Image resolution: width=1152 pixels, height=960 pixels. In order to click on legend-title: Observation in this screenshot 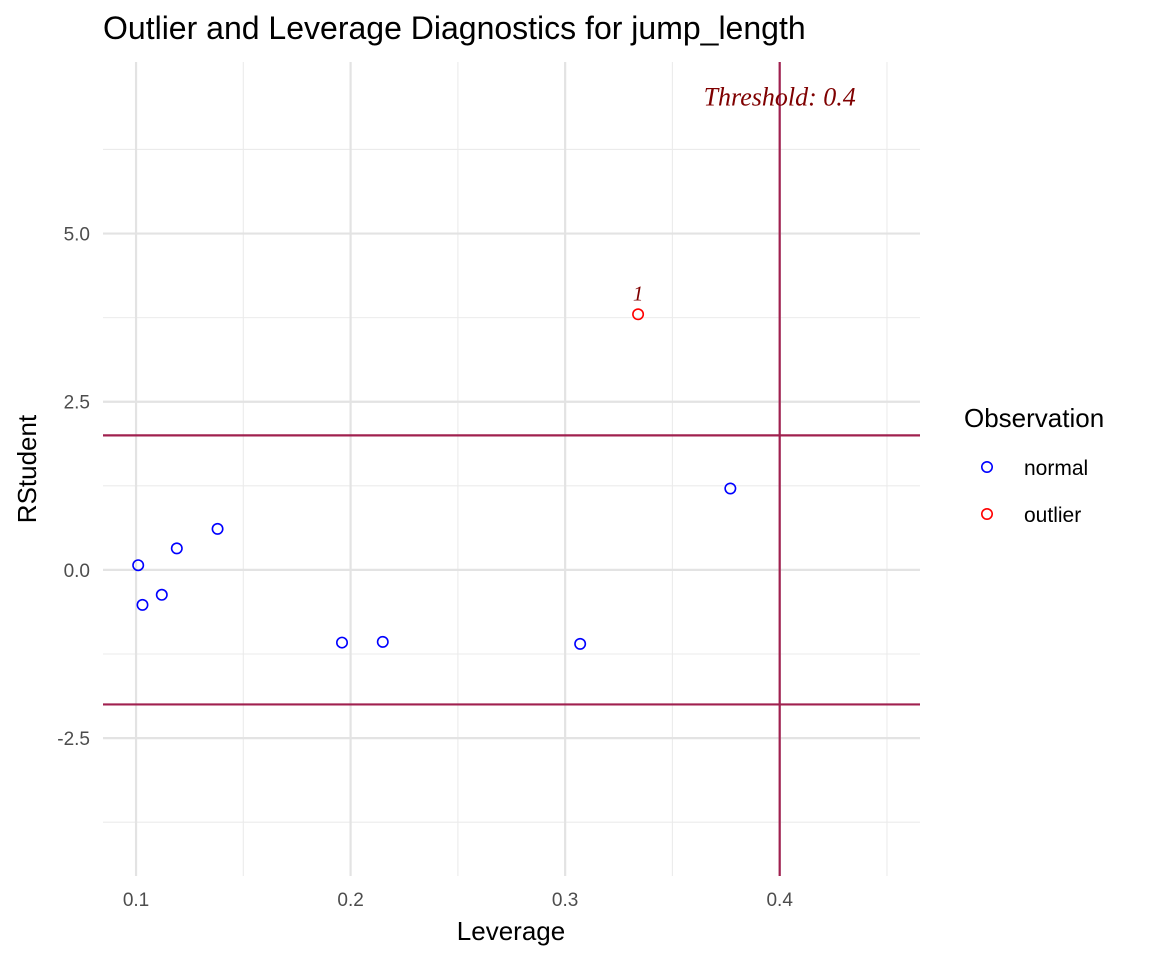, I will do `click(1034, 418)`.